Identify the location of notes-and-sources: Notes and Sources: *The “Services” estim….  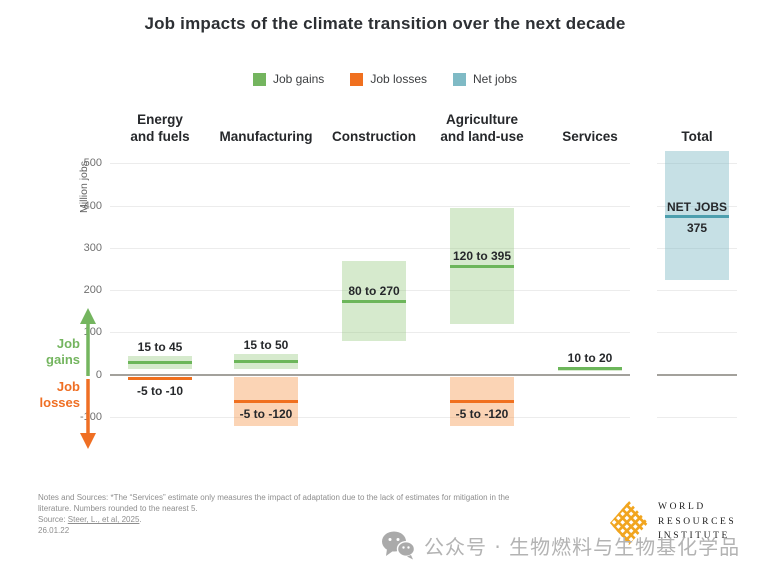
(273, 514).